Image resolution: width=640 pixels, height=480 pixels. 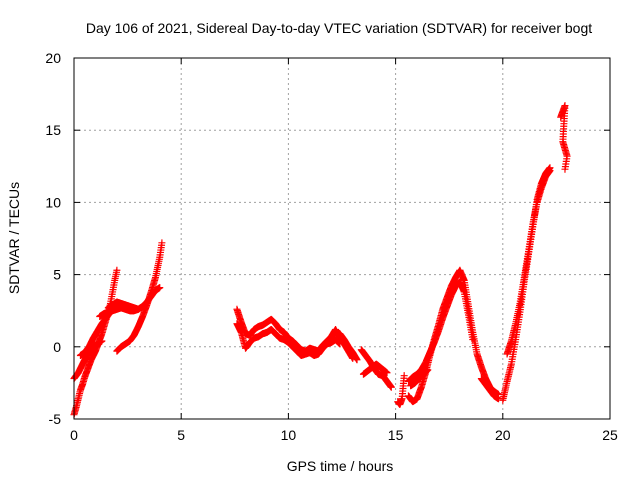 What do you see at coordinates (14, 238) in the screenshot?
I see `y-axis-label: SDTVAR / TECUs` at bounding box center [14, 238].